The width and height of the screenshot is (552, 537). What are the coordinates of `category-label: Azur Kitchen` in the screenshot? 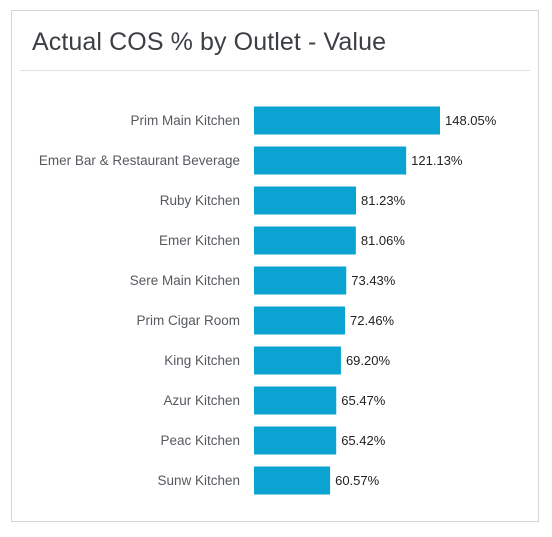 It's located at (201, 400).